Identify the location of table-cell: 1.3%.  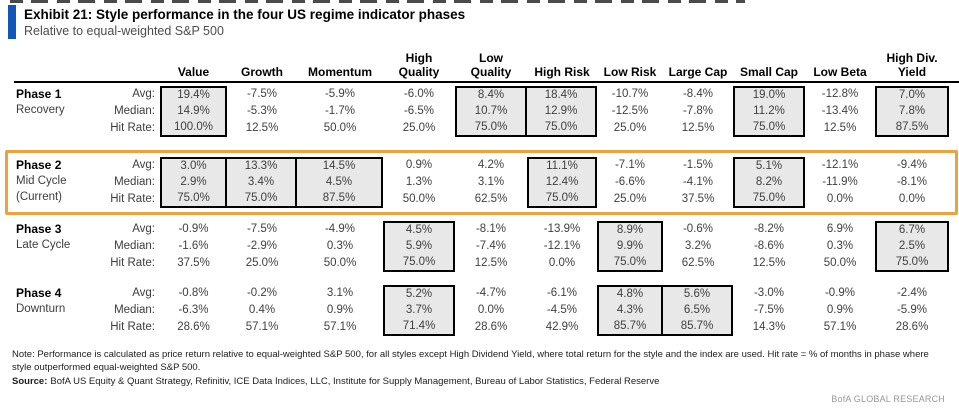
(419, 182).